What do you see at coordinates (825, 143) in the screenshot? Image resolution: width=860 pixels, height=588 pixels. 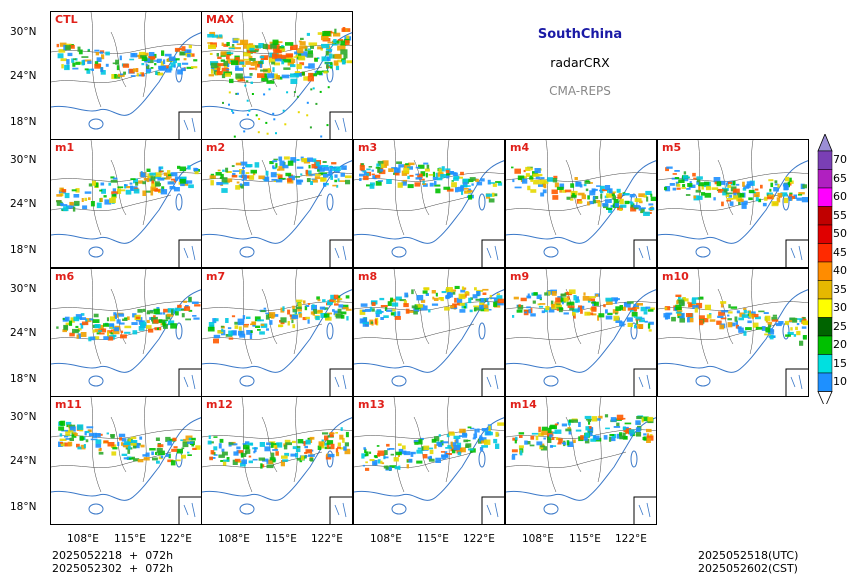 I see `colorbar-top-arrow` at bounding box center [825, 143].